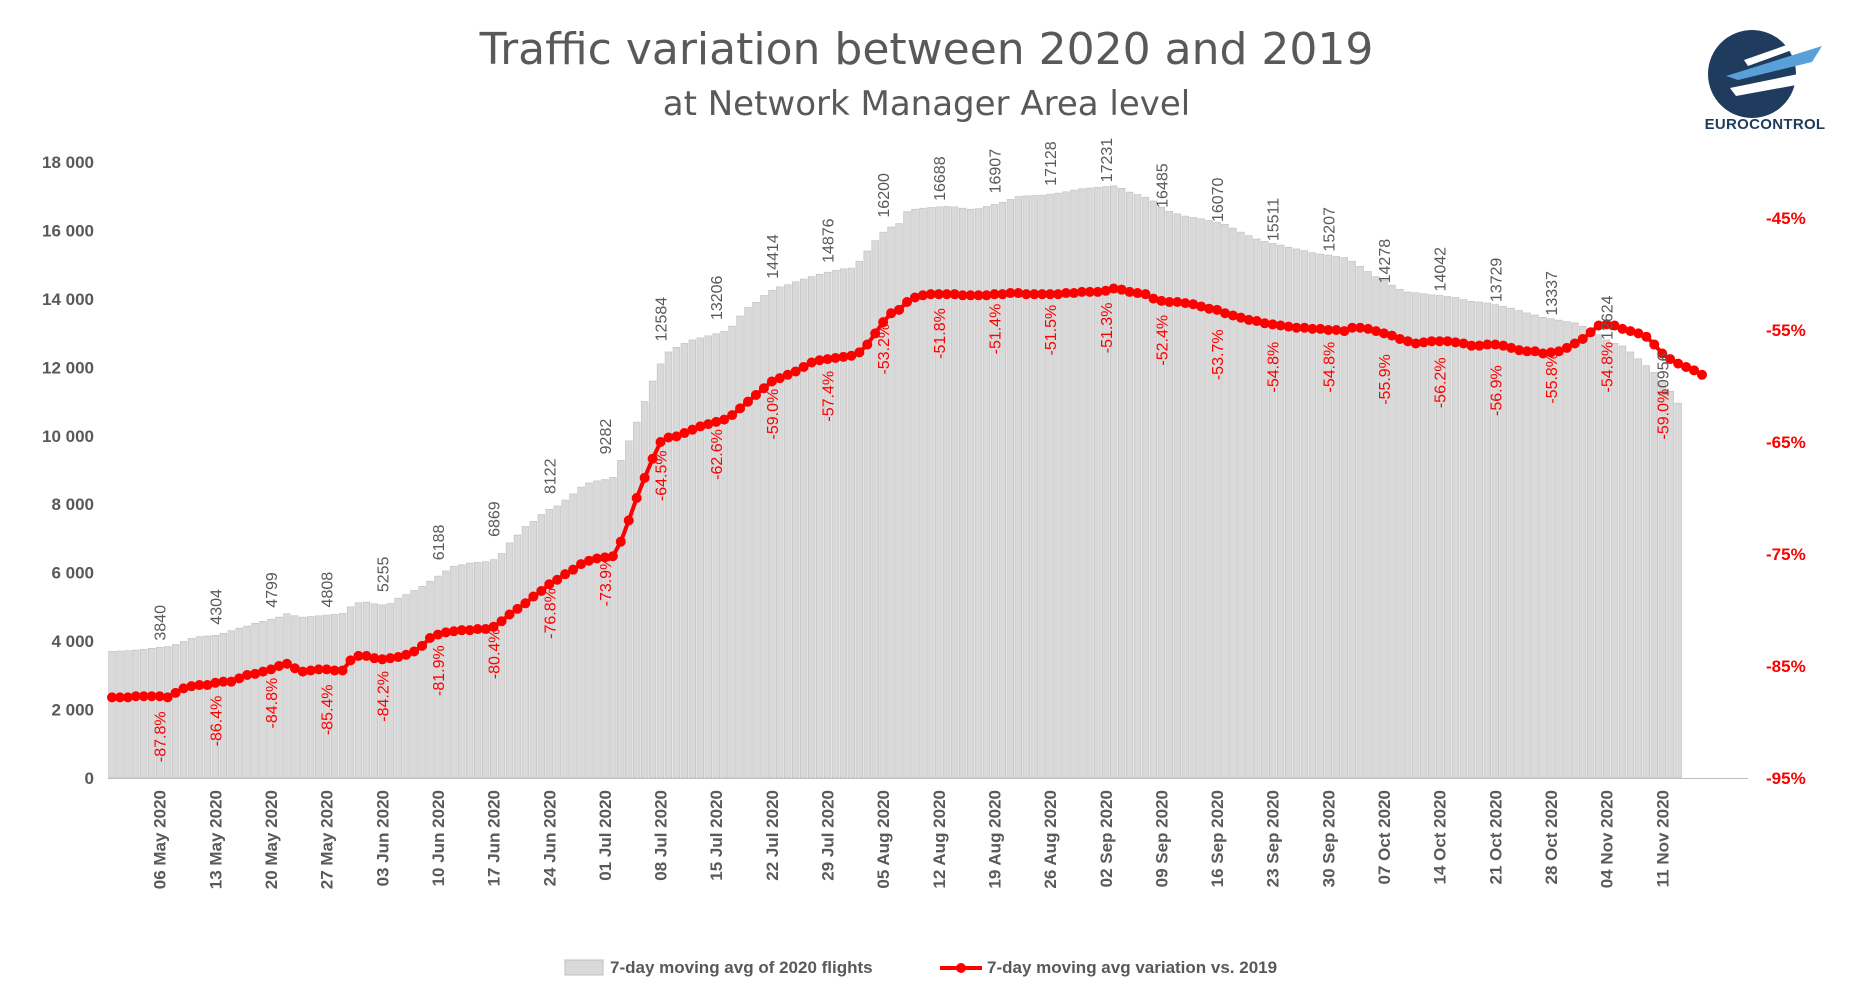 The image size is (1853, 1001). What do you see at coordinates (661, 835) in the screenshot?
I see `x-tick-label: 08 Jul 2020` at bounding box center [661, 835].